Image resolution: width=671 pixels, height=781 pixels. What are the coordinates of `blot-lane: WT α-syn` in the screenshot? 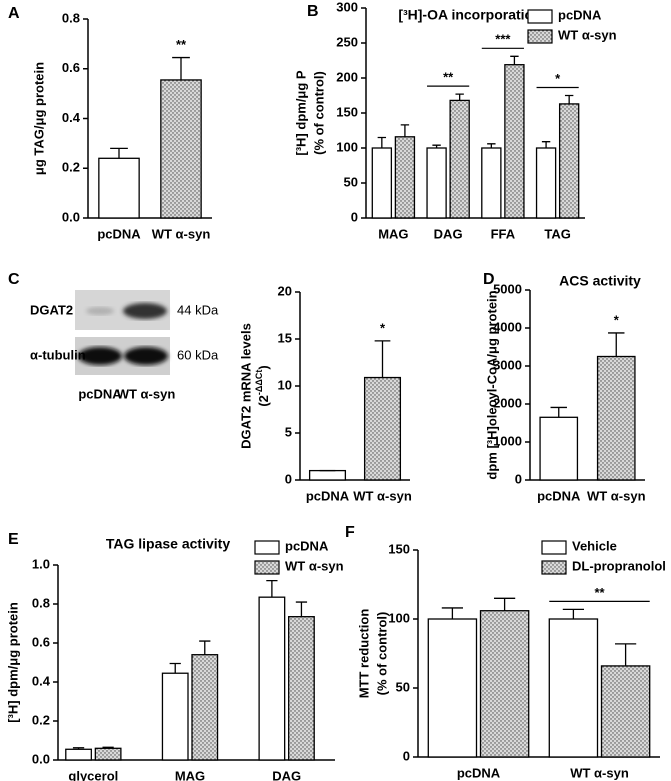 It's located at (146, 393).